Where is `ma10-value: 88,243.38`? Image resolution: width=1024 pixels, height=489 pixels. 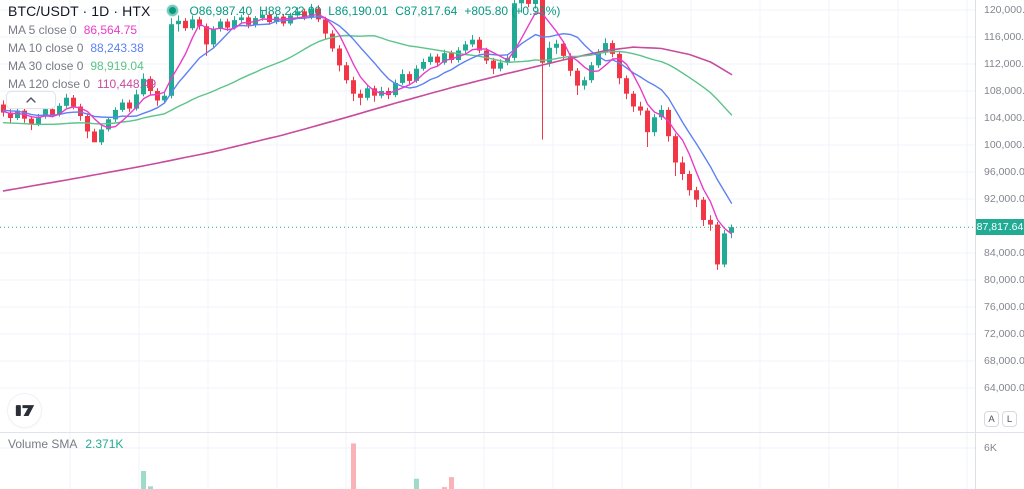
ma10-value: 88,243.38 is located at coordinates (117, 47).